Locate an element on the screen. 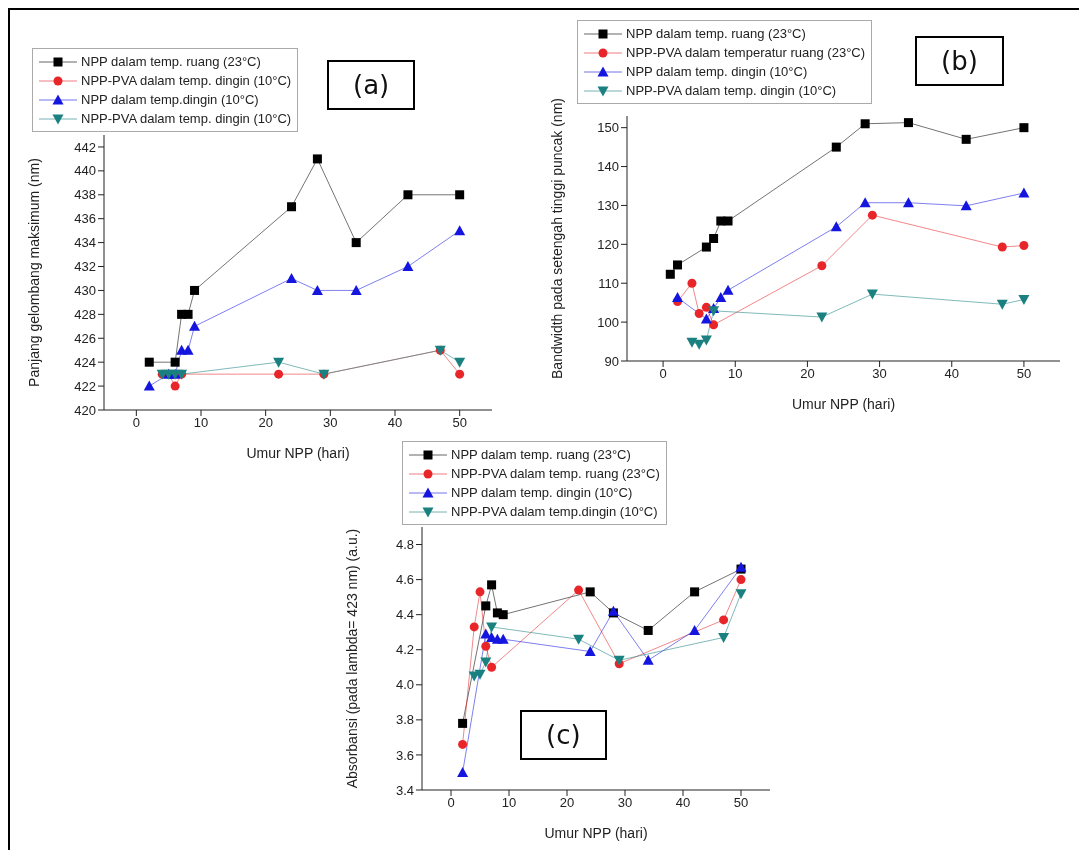 Image resolution: width=1079 pixels, height=850 pixels. y-tick-label: 438 is located at coordinates (85, 195).